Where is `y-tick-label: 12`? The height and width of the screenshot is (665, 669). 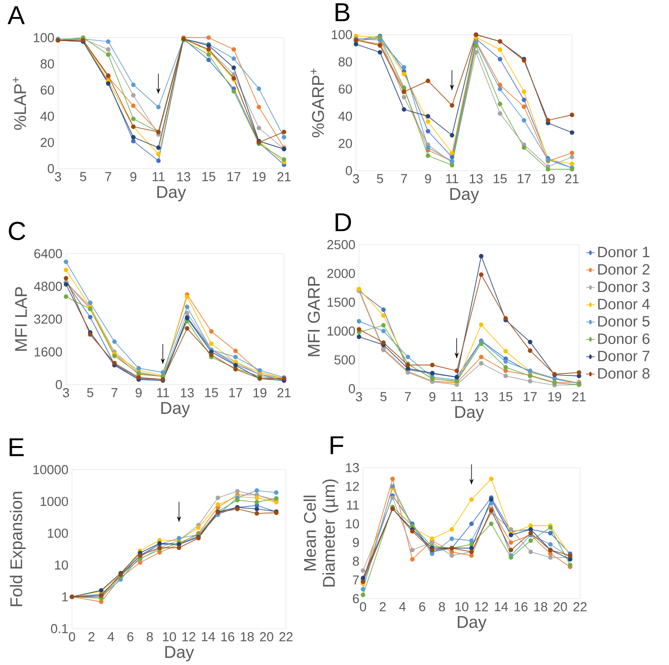 y-tick-label: 12 is located at coordinates (352, 487).